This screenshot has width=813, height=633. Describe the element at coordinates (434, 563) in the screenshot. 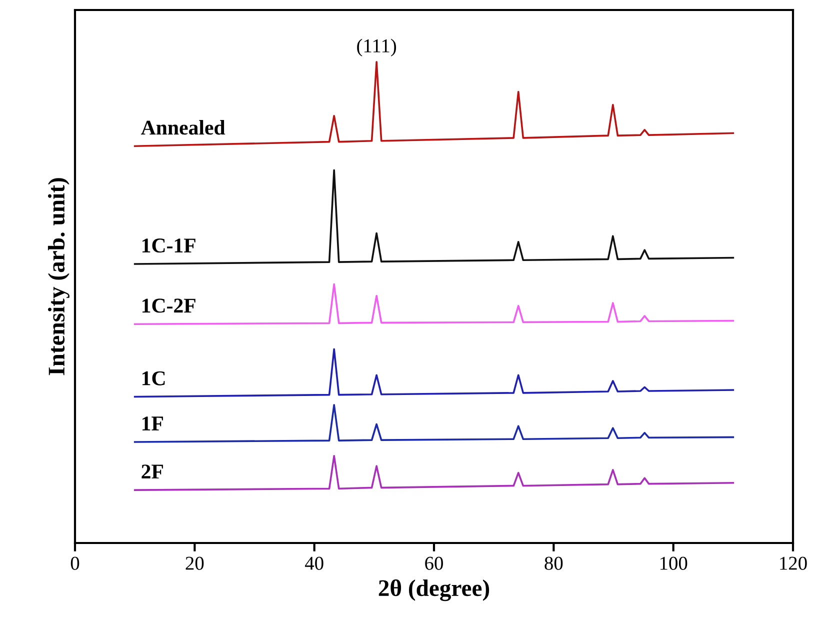

I see `x-tick-label: 60` at that location.